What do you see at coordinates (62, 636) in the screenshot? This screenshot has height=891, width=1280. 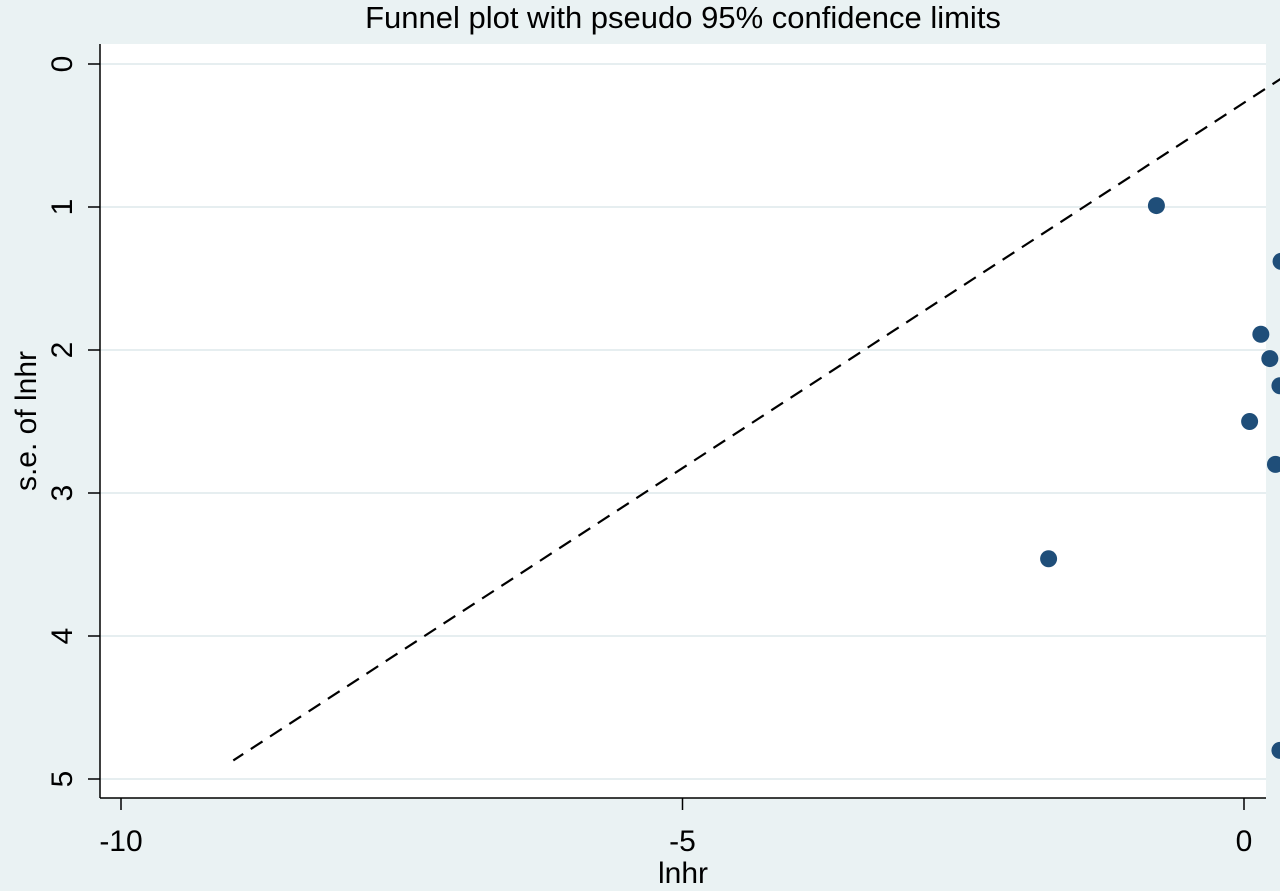 I see `y-tick-label: 4` at bounding box center [62, 636].